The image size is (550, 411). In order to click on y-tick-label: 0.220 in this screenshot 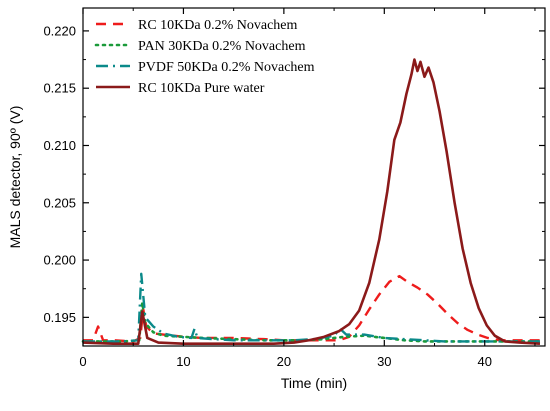, I will do `click(59, 30)`.